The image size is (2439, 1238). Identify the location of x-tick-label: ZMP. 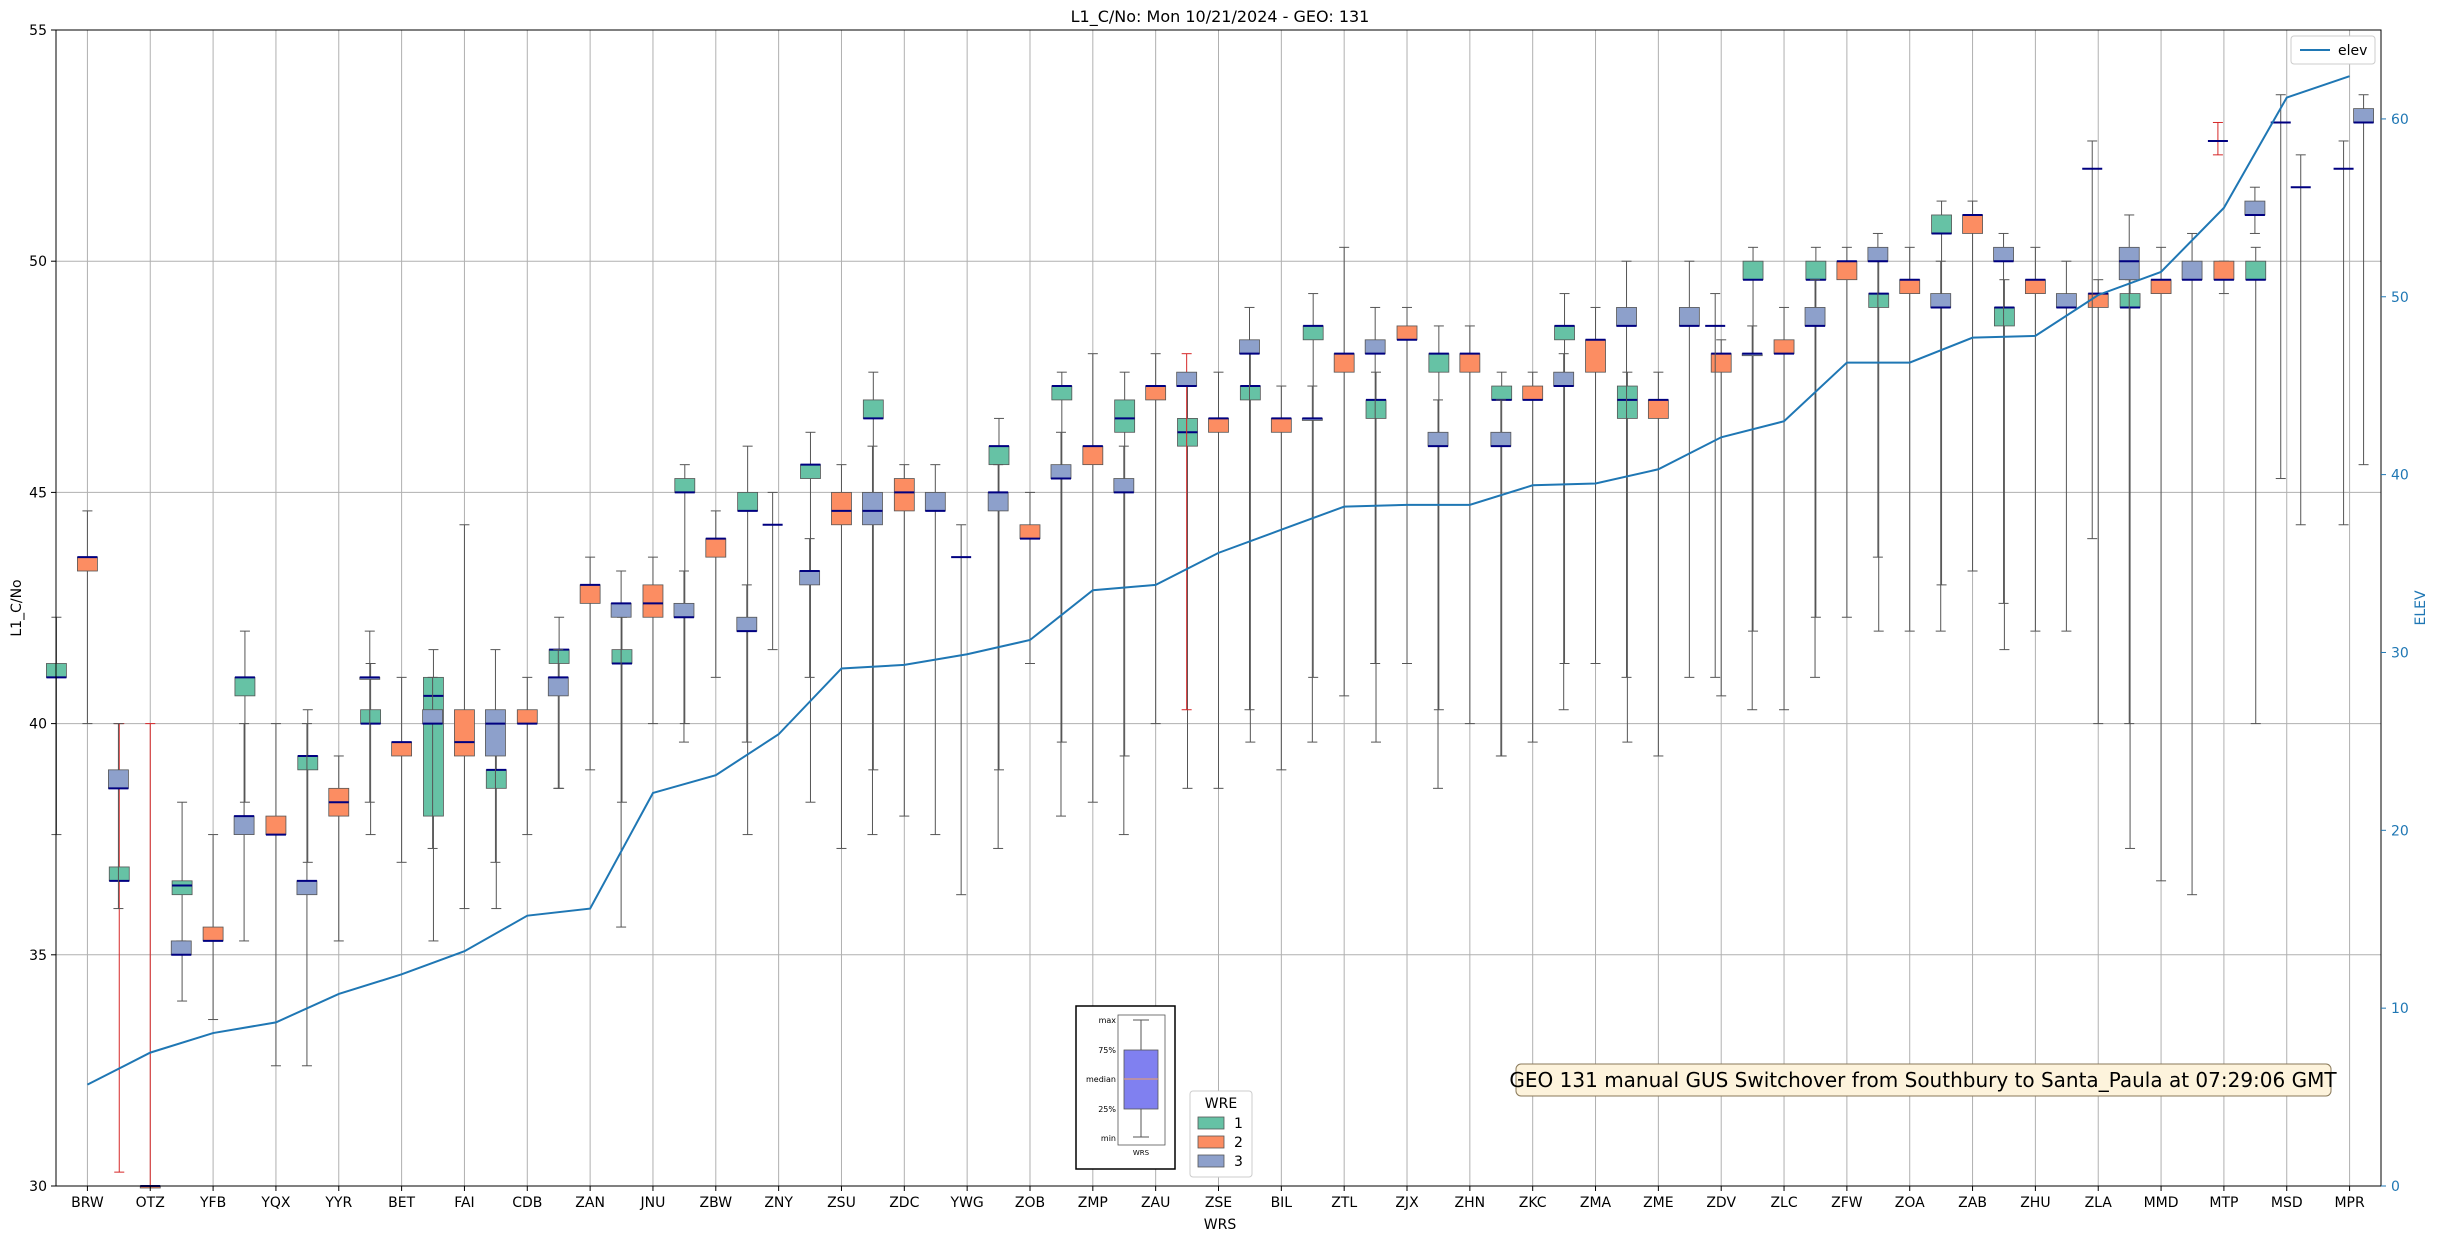
(1093, 1203).